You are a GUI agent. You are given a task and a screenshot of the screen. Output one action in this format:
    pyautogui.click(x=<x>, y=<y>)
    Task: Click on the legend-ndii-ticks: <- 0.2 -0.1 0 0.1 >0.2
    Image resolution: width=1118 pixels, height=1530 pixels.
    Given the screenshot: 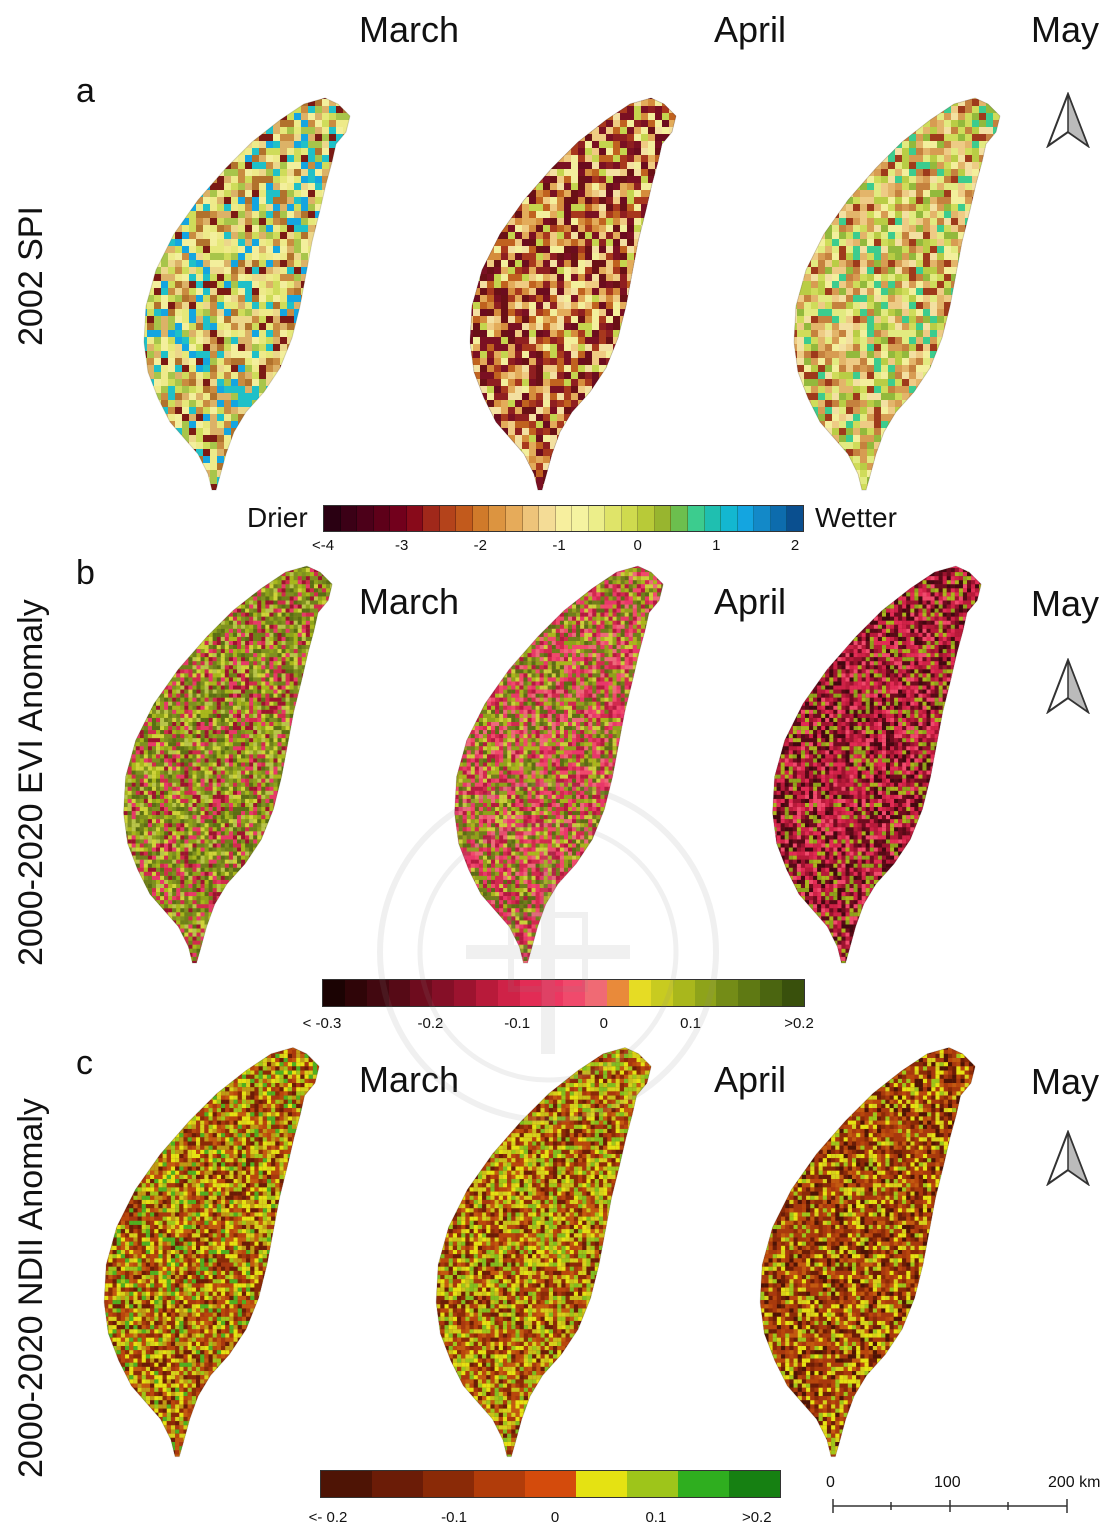 What is the action you would take?
    pyautogui.click(x=545, y=1519)
    